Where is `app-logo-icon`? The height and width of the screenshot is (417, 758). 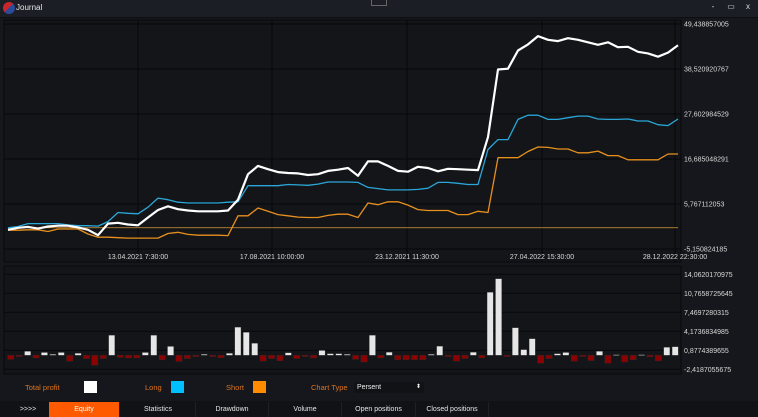 app-logo-icon is located at coordinates (9, 8).